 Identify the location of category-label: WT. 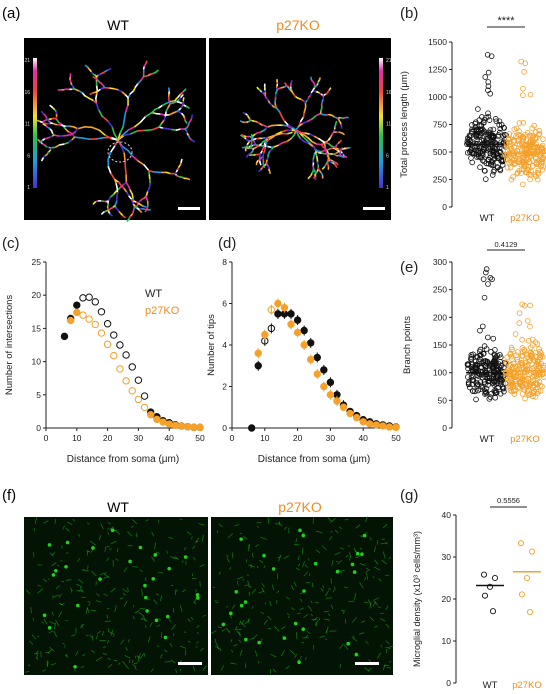
(490, 685).